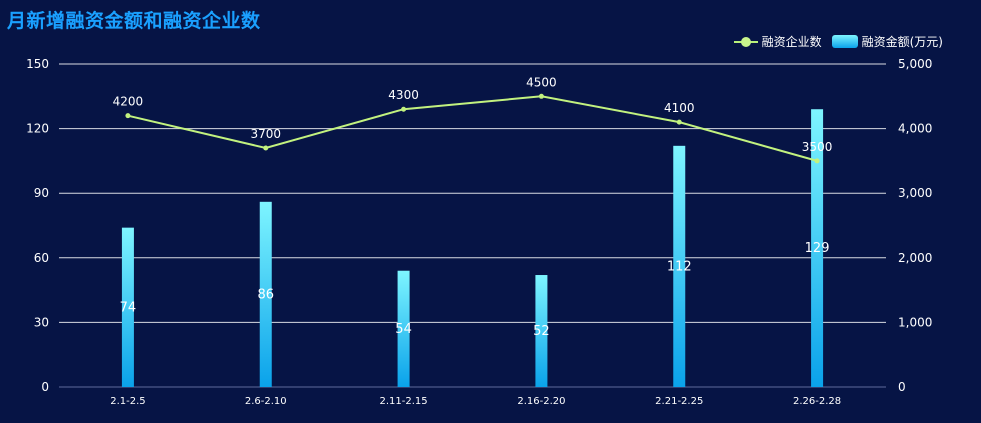 This screenshot has height=423, width=981. What do you see at coordinates (844, 41) in the screenshot?
I see `legend-bar-icon` at bounding box center [844, 41].